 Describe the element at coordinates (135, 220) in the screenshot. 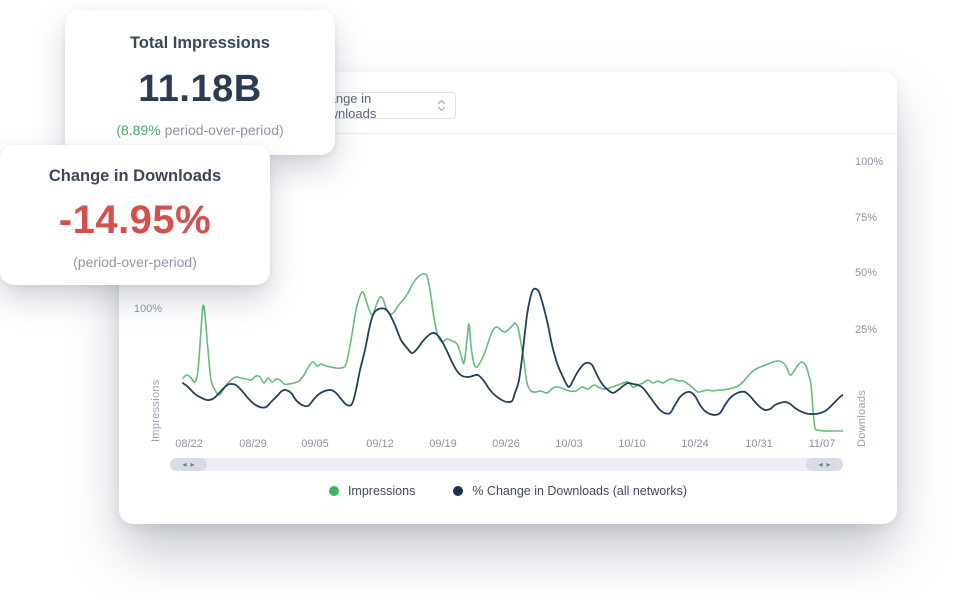

I see `card-value: -14.95%` at that location.